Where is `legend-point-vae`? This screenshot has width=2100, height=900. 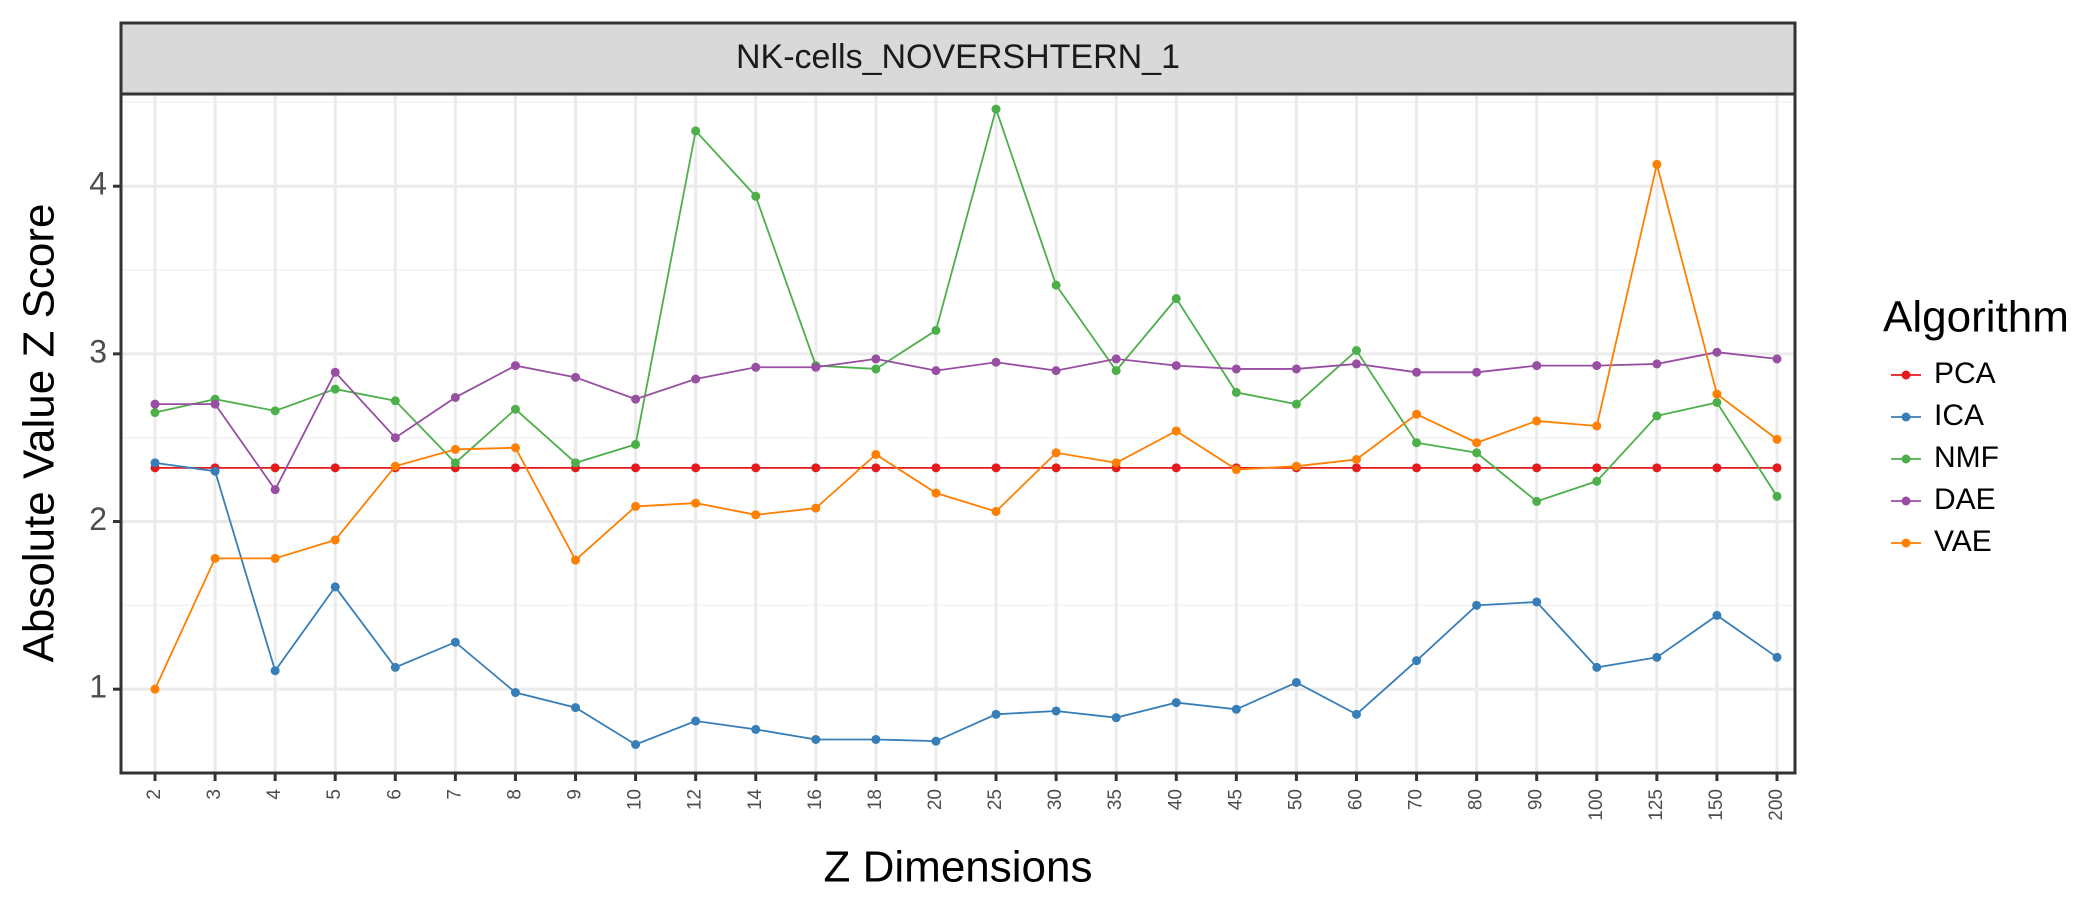
legend-point-vae is located at coordinates (1906, 543).